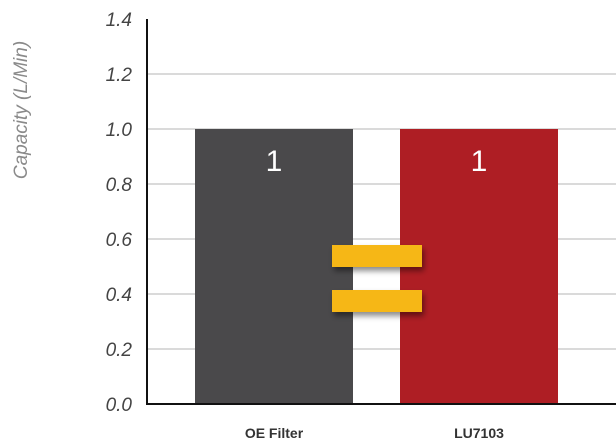  I want to click on y-axis-label: Capacity (L/Min), so click(21, 110).